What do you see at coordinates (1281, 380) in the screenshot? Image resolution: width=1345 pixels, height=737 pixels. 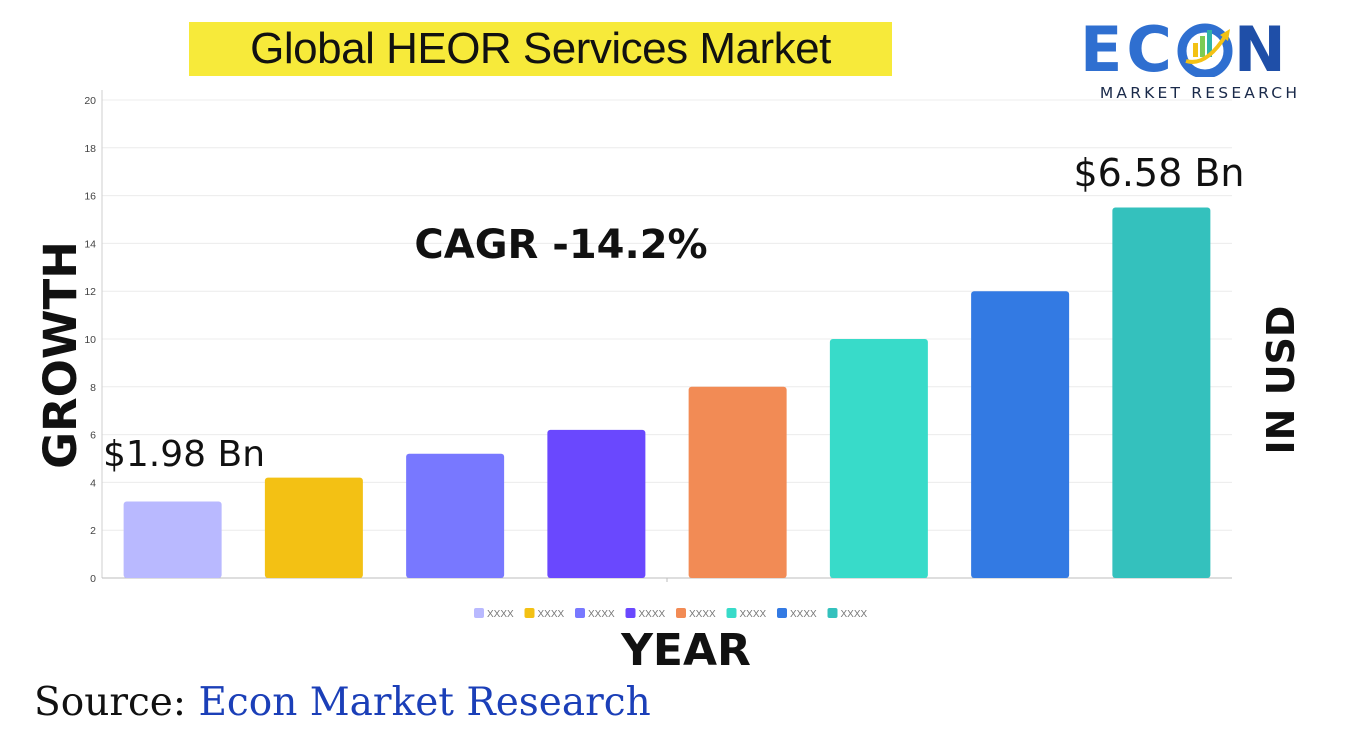 I see `right-axis-label: IN USD` at bounding box center [1281, 380].